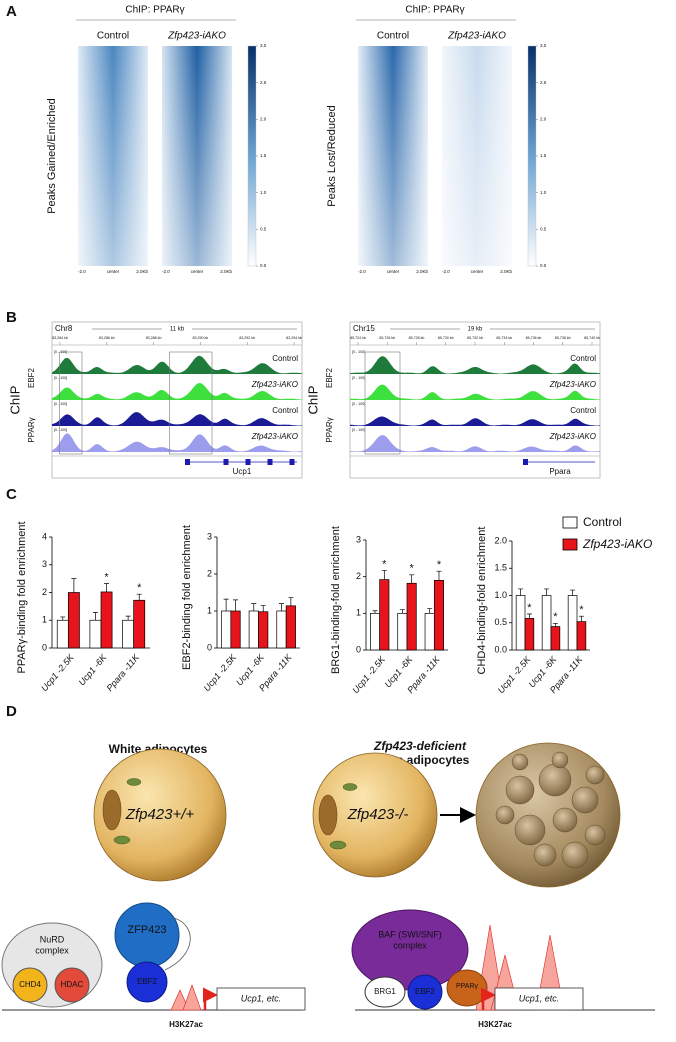 The width and height of the screenshot is (676, 1042). Describe the element at coordinates (393, 36) in the screenshot. I see `column-label: Control` at that location.